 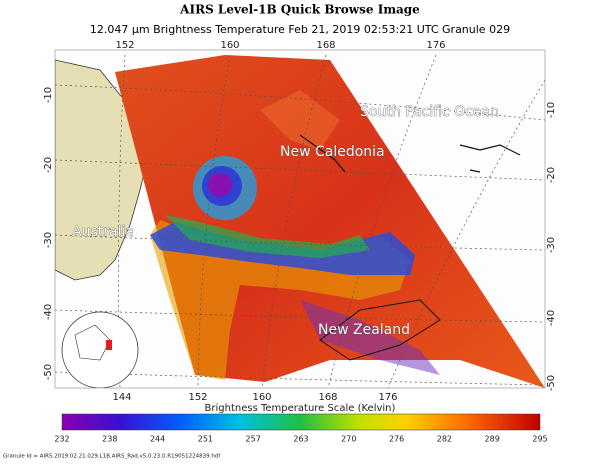 What do you see at coordinates (332, 152) in the screenshot?
I see `place-label: New Caledonia` at bounding box center [332, 152].